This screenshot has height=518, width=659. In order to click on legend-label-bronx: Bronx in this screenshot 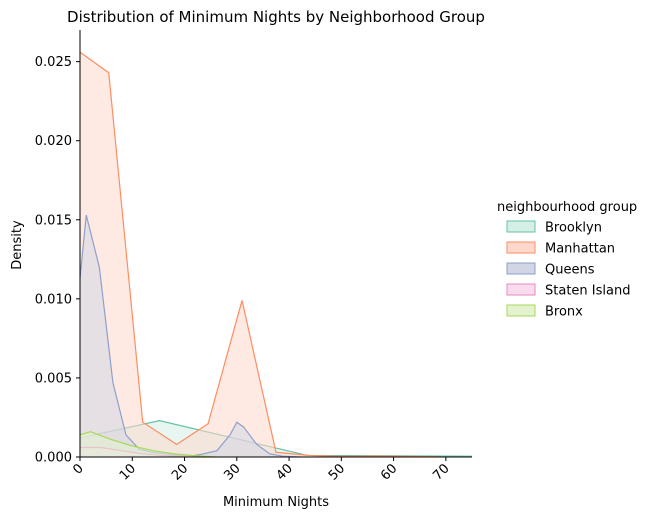, I will do `click(564, 312)`.